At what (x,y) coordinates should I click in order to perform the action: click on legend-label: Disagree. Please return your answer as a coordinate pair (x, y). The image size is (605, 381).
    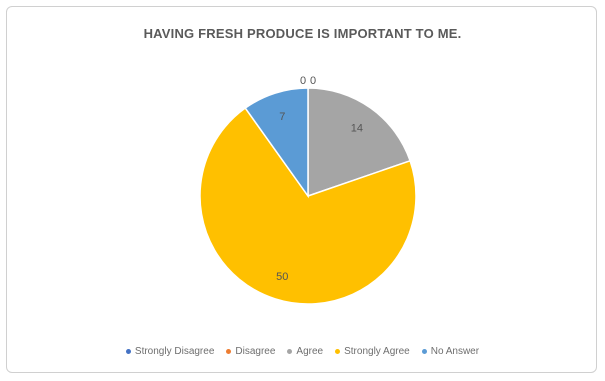
    Looking at the image, I should click on (255, 351).